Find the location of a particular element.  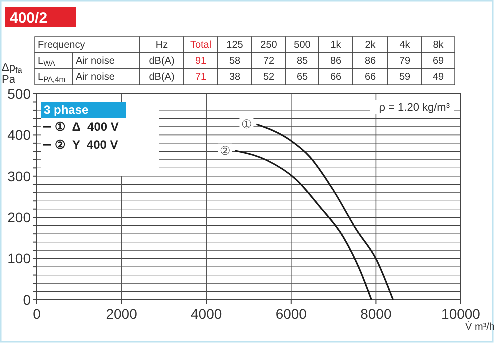

text: 85 is located at coordinates (302, 61).